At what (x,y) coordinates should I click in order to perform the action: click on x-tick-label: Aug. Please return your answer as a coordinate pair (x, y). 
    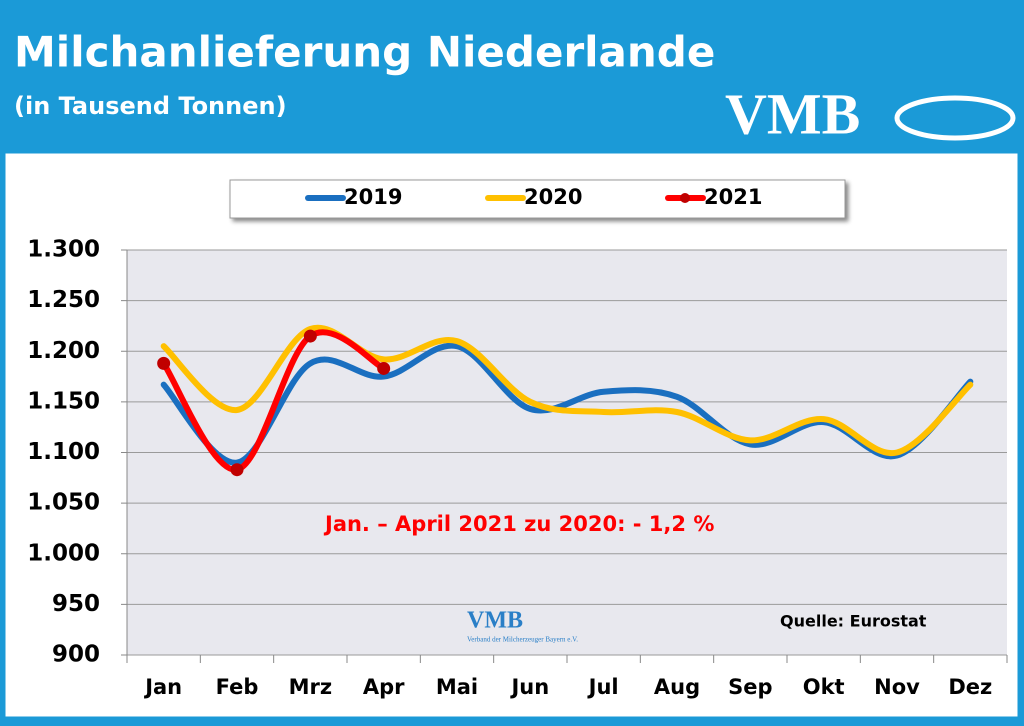
    Looking at the image, I should click on (677, 687).